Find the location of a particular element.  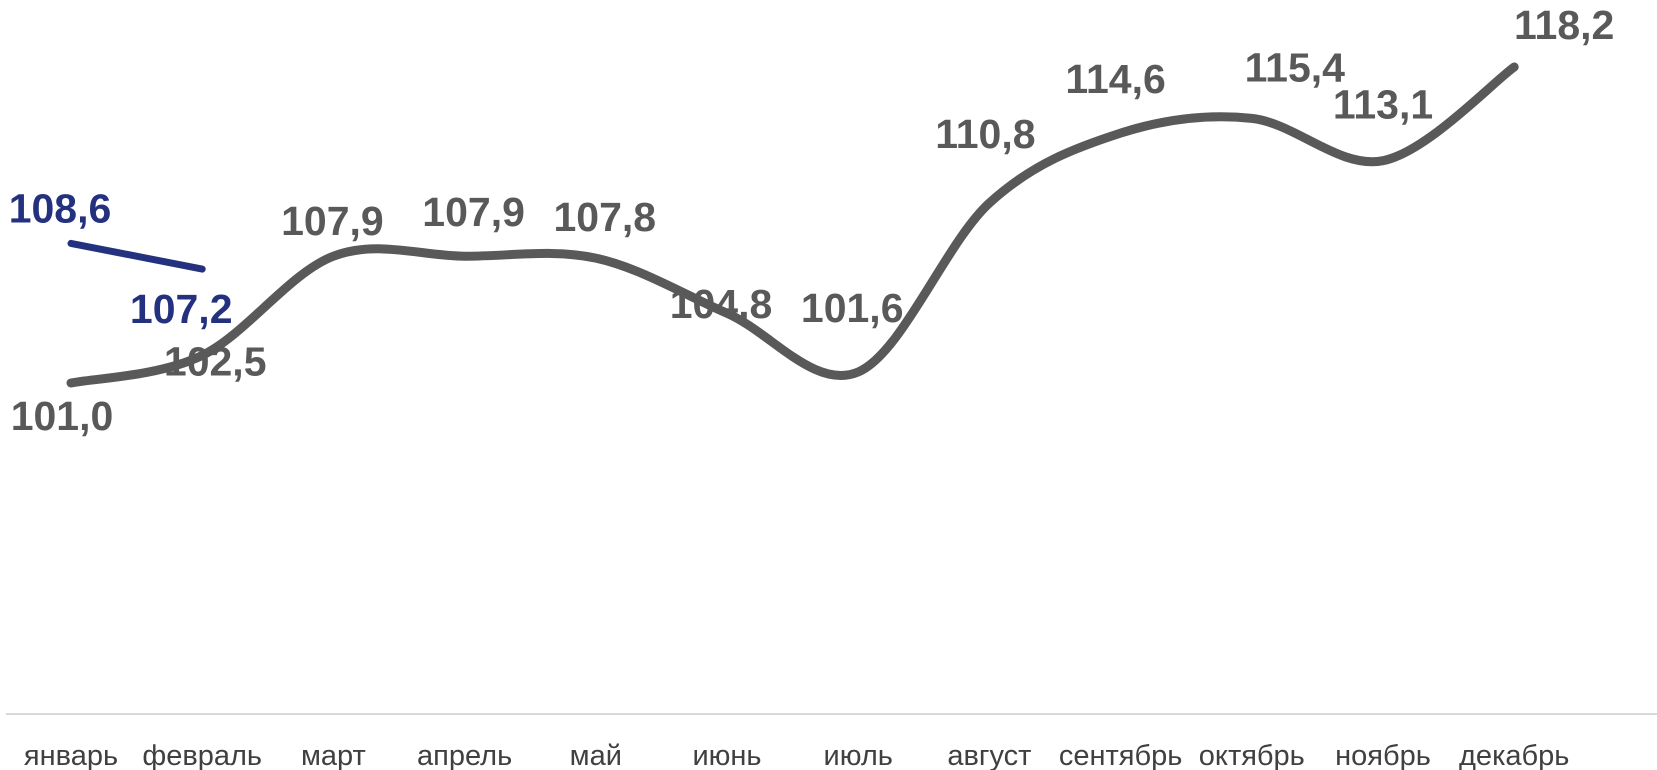

x-tick-label: ноябрь is located at coordinates (1383, 755).